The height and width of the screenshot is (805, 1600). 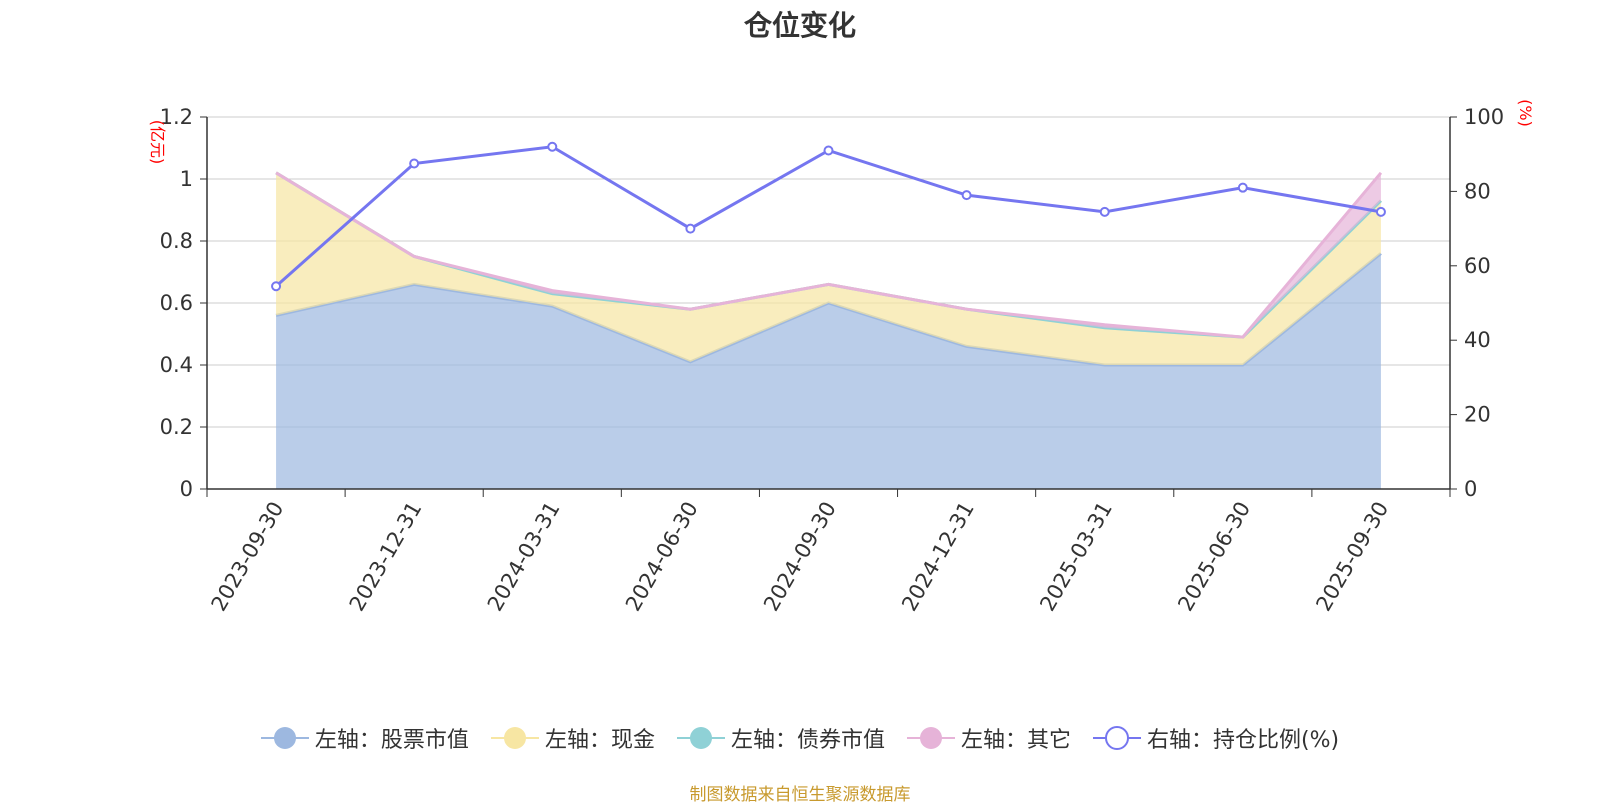 What do you see at coordinates (157, 142) in the screenshot?
I see `left-axis-unit: (亿元)` at bounding box center [157, 142].